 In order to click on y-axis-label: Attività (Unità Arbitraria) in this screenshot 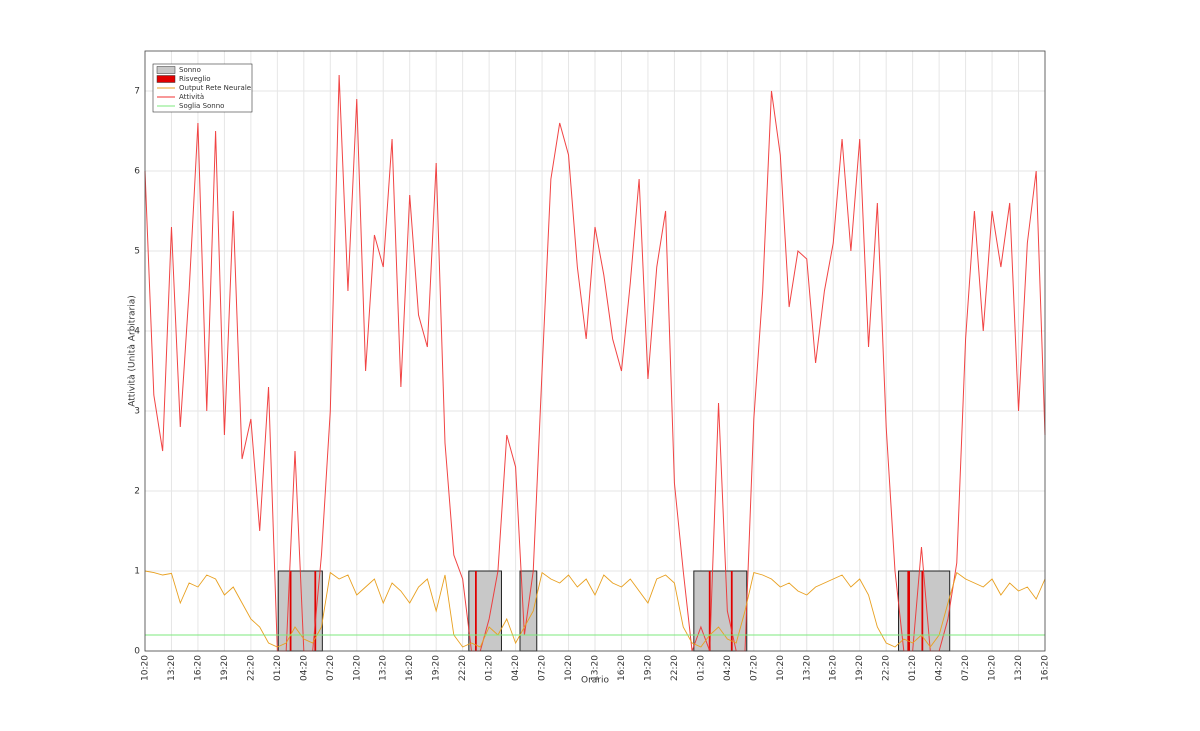, I will do `click(133, 351)`.